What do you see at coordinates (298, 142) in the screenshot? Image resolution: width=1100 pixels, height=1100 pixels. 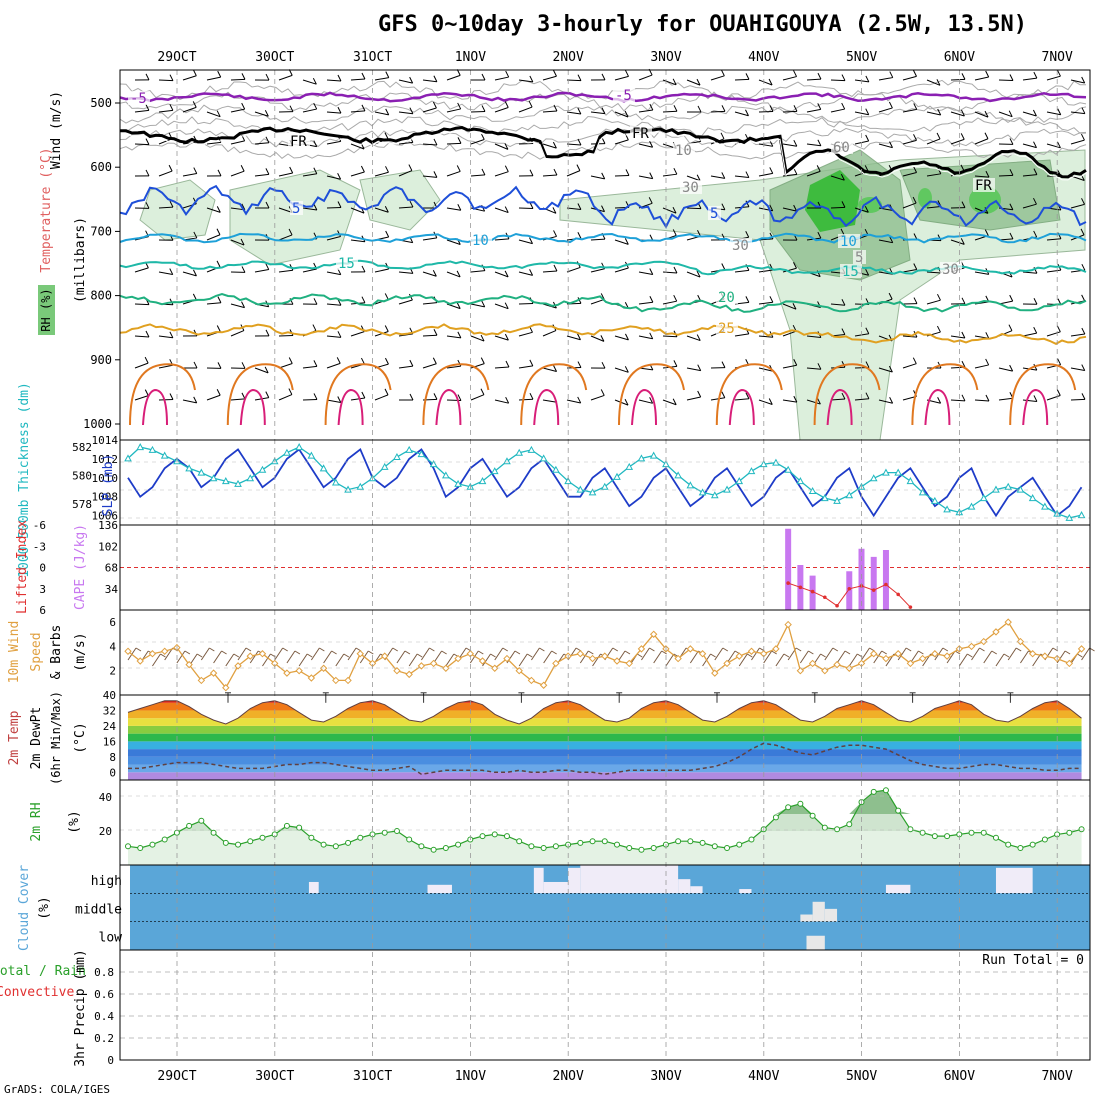 I see `contour-label: FR` at bounding box center [298, 142].